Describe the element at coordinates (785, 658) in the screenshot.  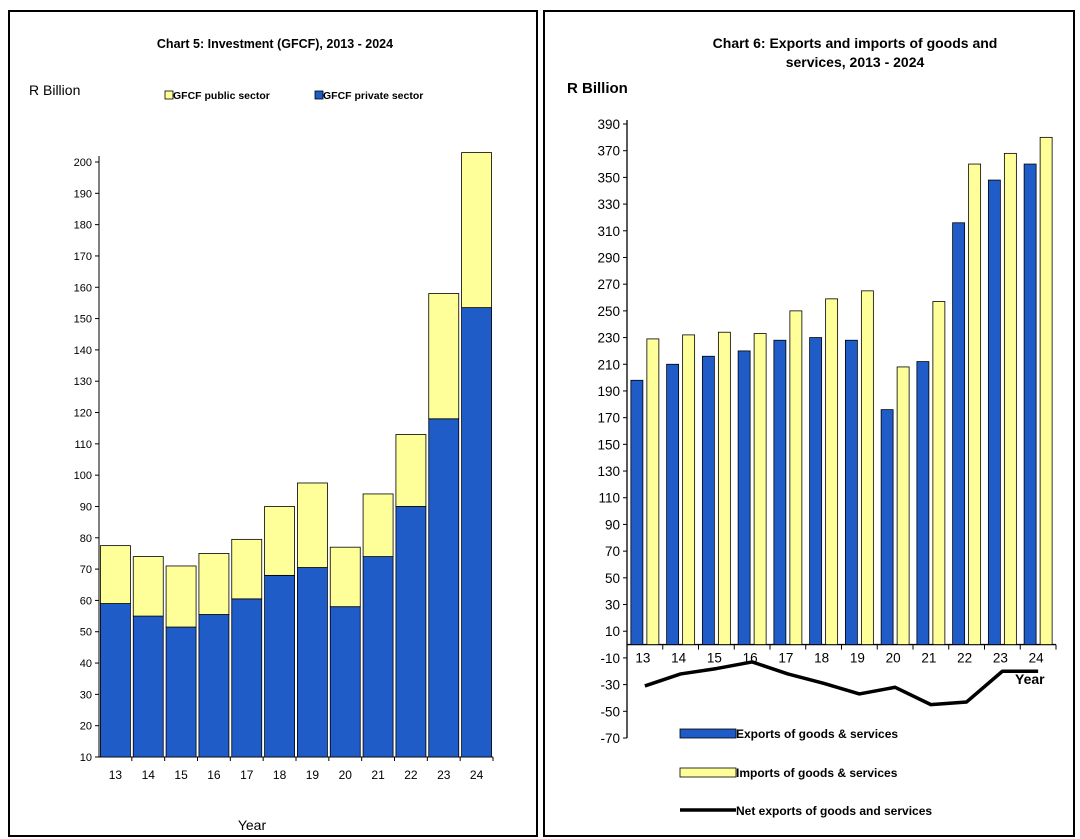
I see `chart6-x-tick-label: 17` at that location.